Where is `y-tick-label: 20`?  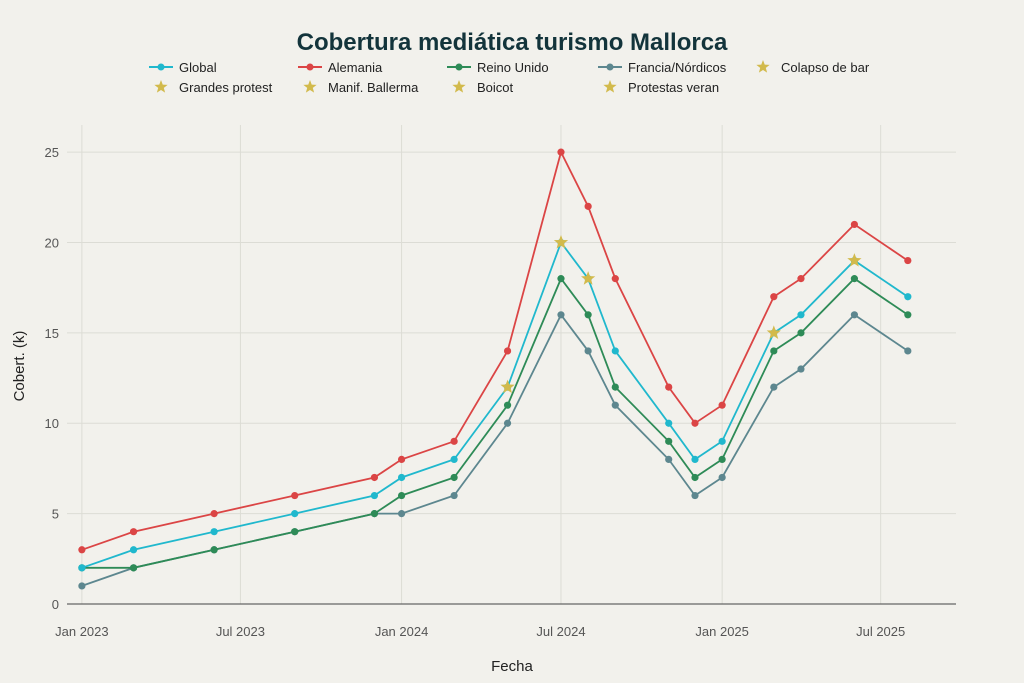 y-tick-label: 20 is located at coordinates (52, 242).